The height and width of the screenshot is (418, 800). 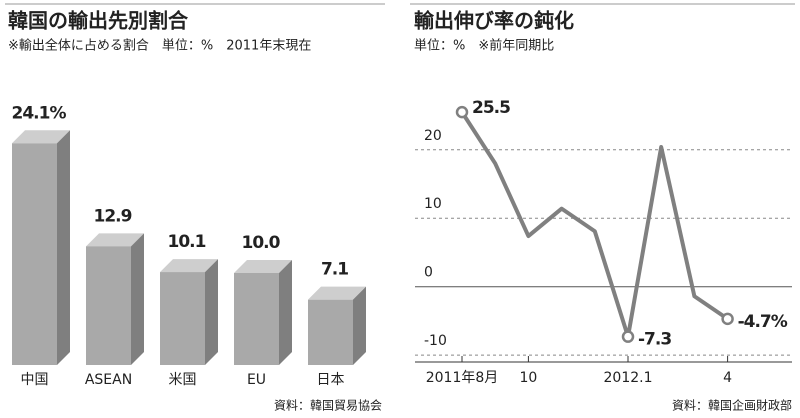 What do you see at coordinates (727, 378) in the screenshot?
I see `x-tick-label: 4` at bounding box center [727, 378].